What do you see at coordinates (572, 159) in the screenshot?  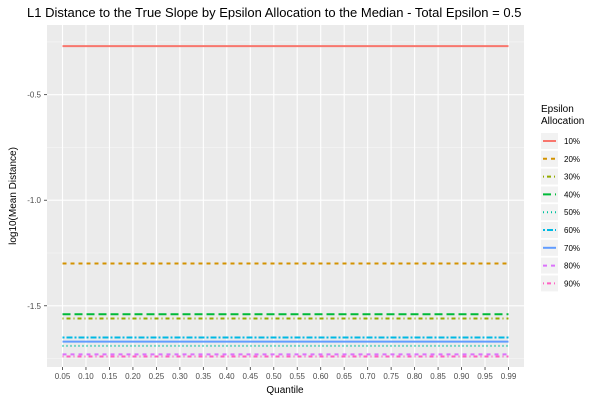 I see `legend-label: 20%` at bounding box center [572, 159].